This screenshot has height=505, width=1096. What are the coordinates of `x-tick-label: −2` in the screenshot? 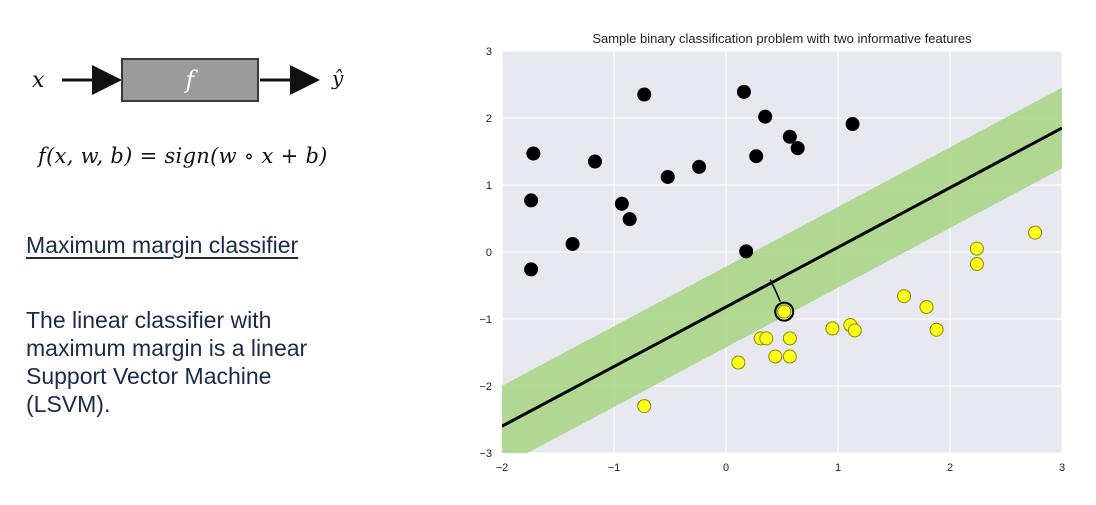 It's located at (502, 468).